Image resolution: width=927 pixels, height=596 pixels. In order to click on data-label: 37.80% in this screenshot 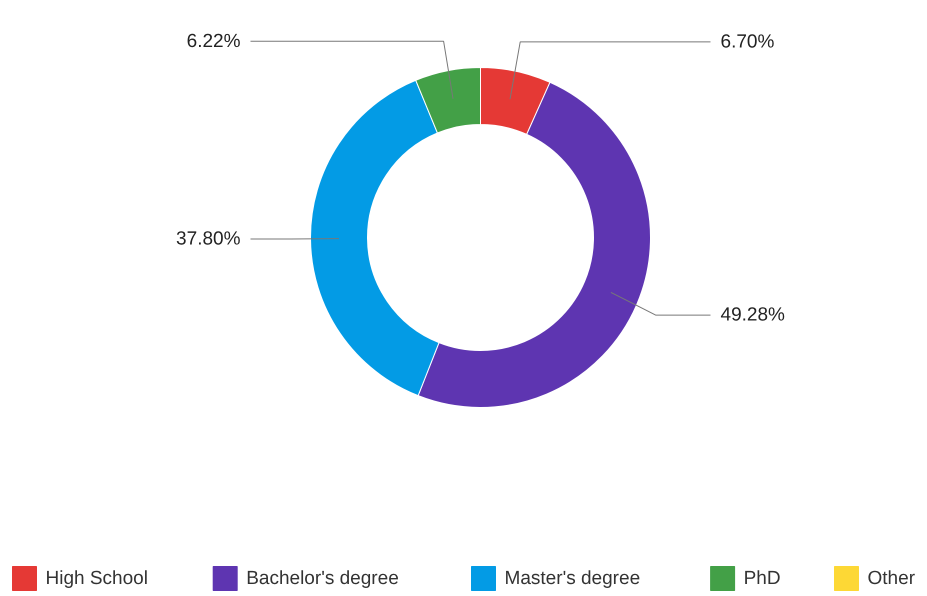, I will do `click(208, 239)`.